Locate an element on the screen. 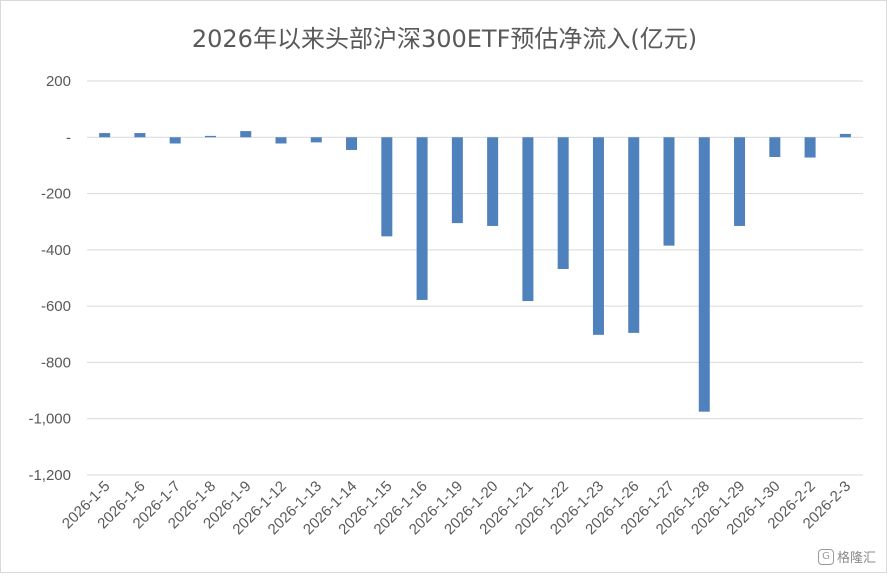 Image resolution: width=887 pixels, height=577 pixels. y-tick-label: -400 is located at coordinates (56, 250).